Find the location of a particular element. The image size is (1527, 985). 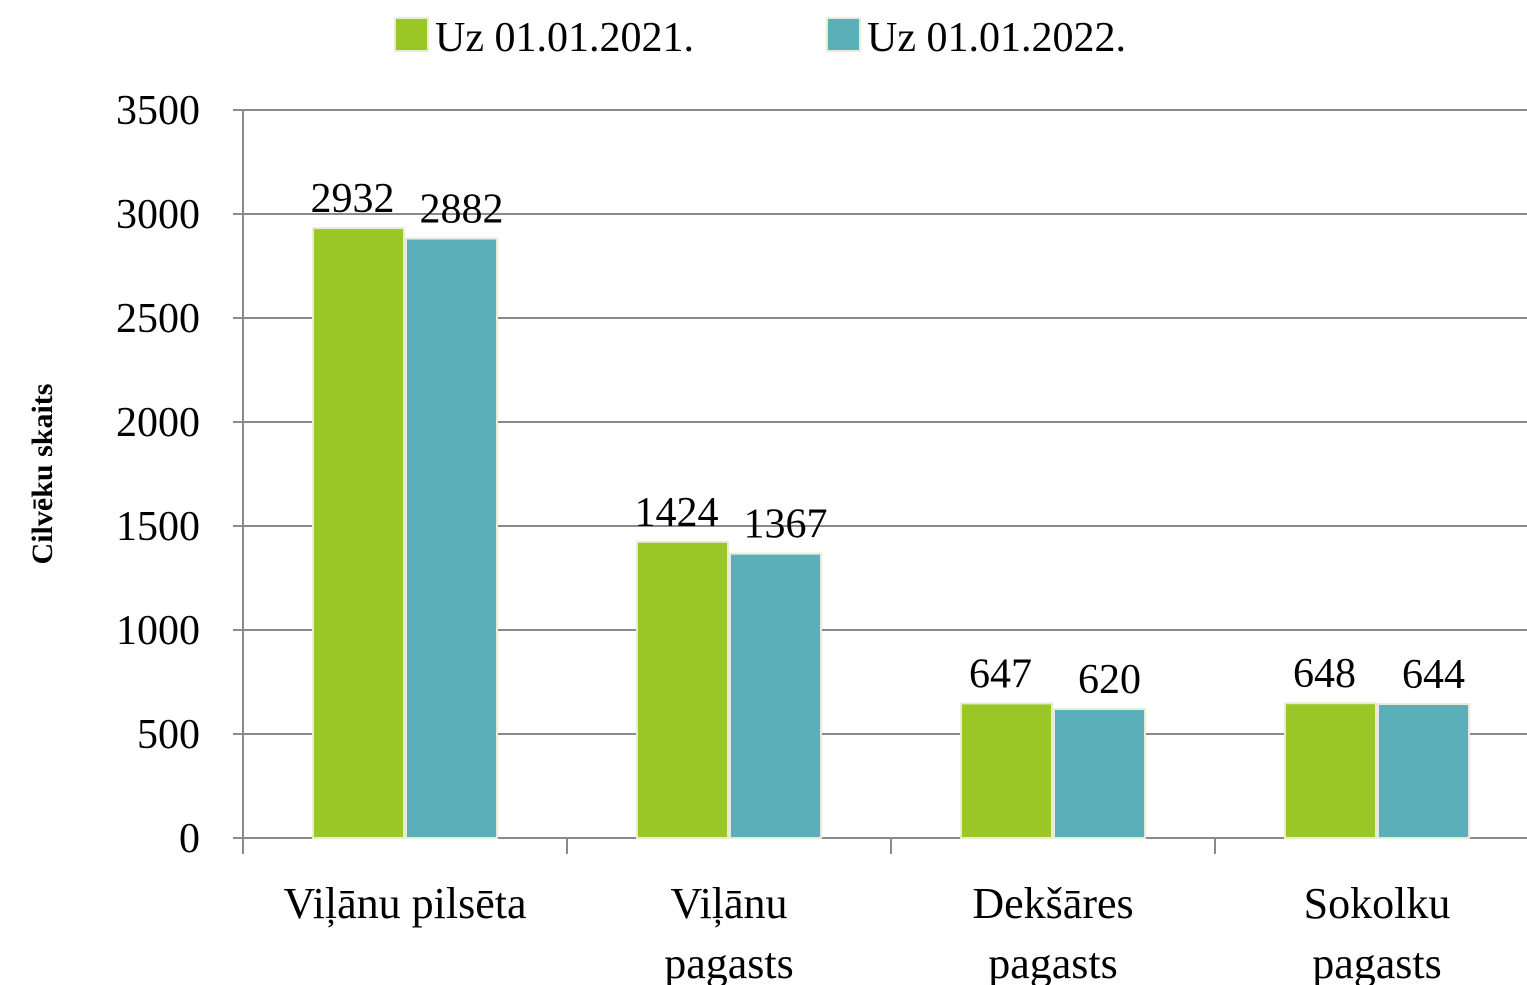

y-tick-label: 2500 is located at coordinates (158, 319).